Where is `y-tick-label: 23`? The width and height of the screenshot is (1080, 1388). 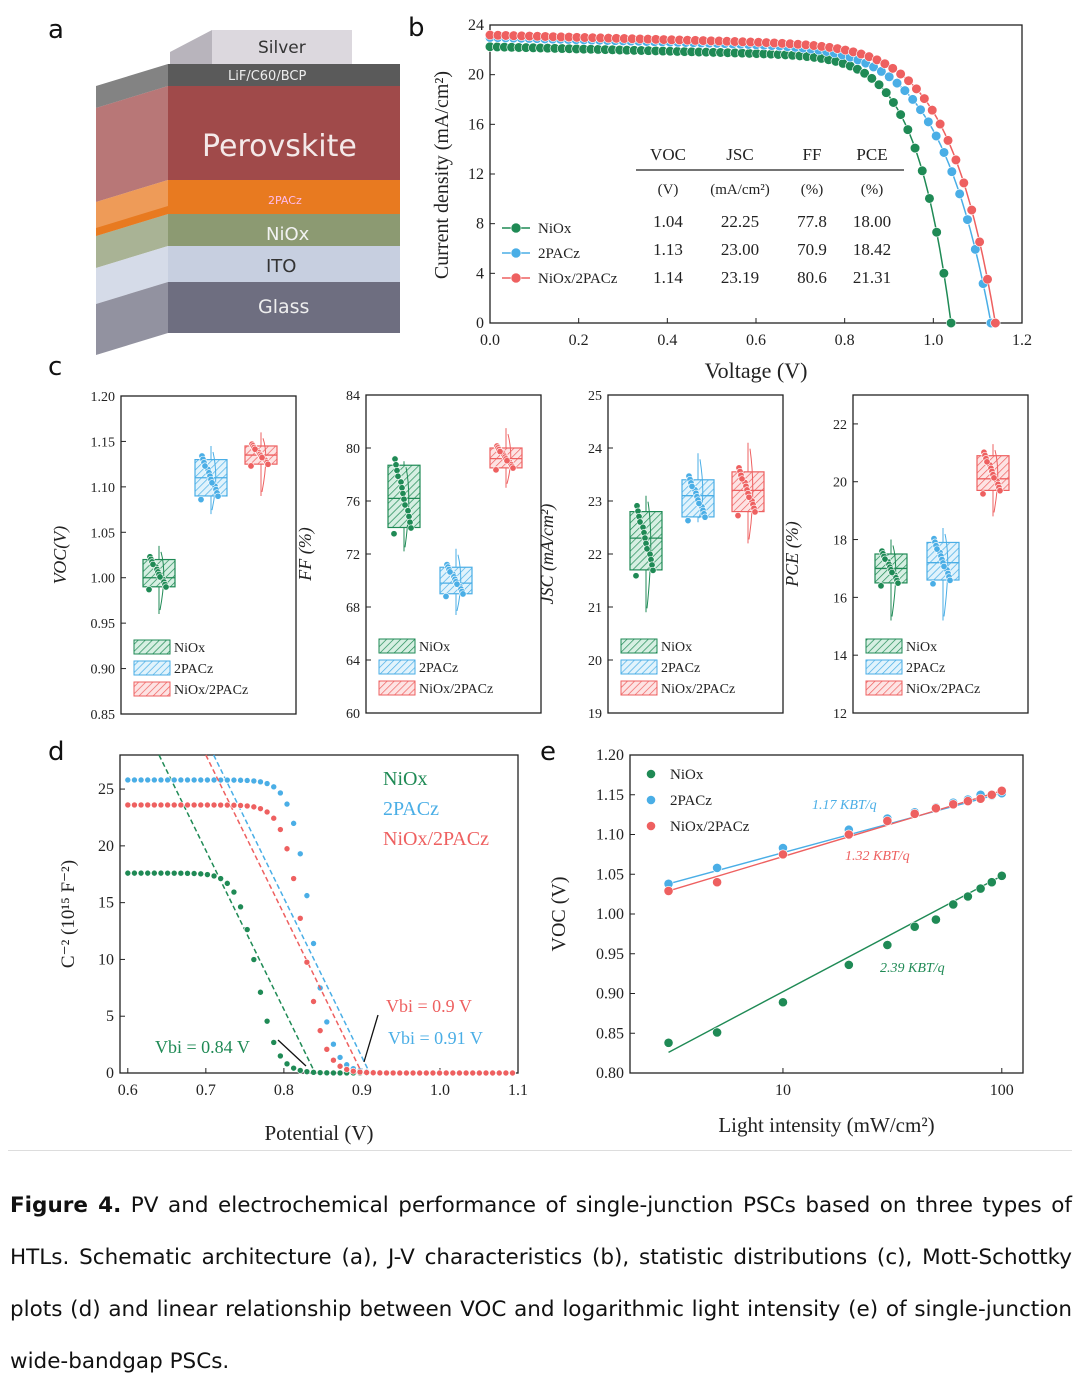 y-tick-label: 23 is located at coordinates (595, 502).